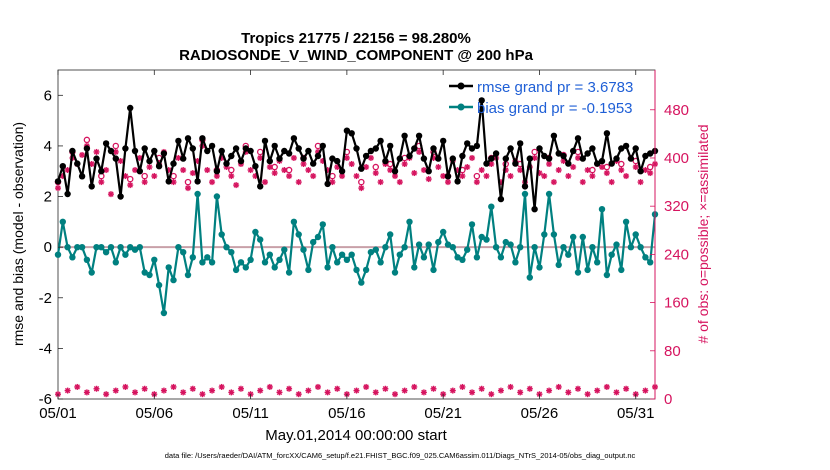 This screenshot has height=470, width=830. Describe the element at coordinates (443, 413) in the screenshot. I see `x-tick-label: 05/21` at that location.